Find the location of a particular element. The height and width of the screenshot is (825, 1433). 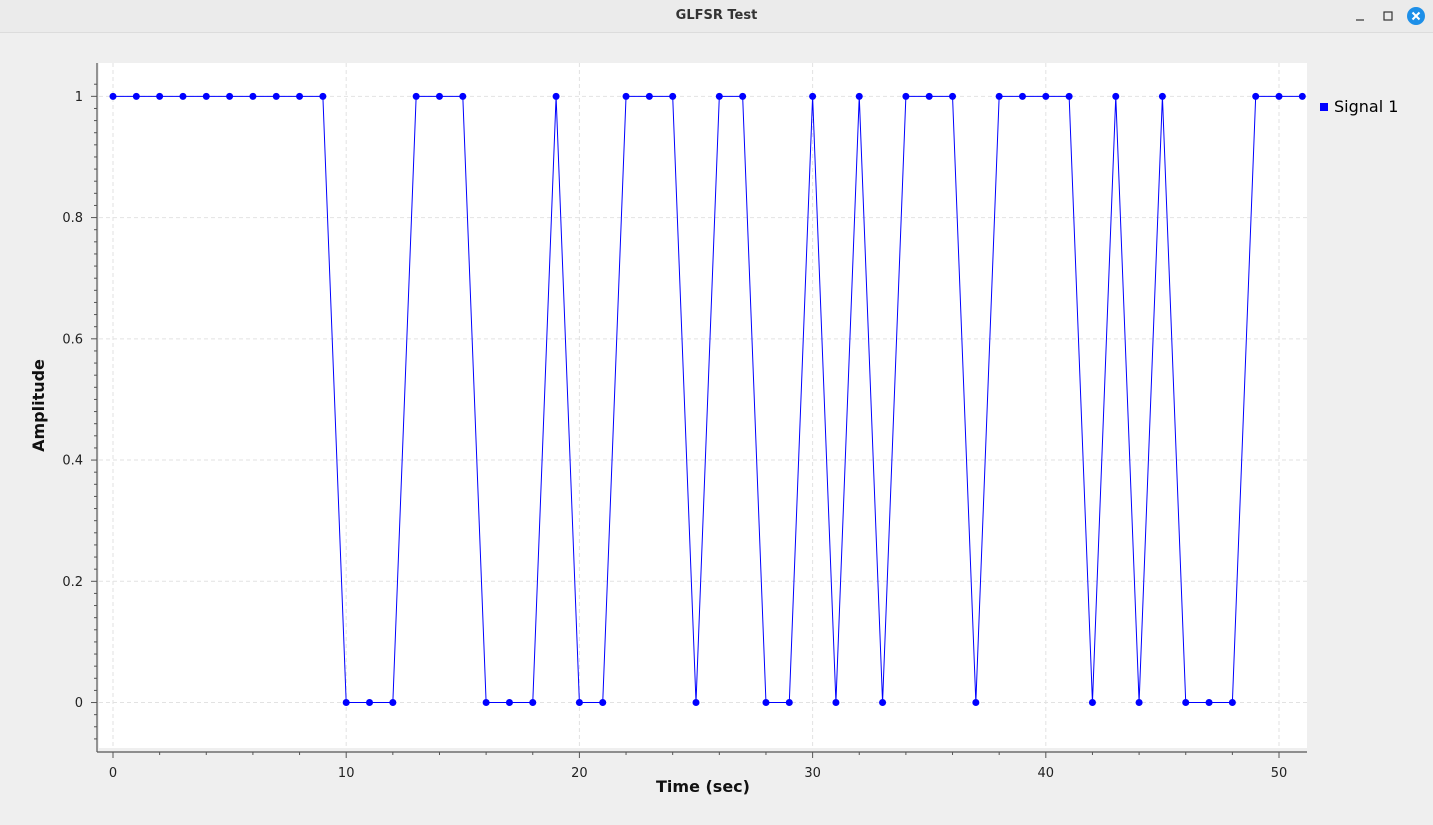

y-tick-label: 0 is located at coordinates (79, 703).